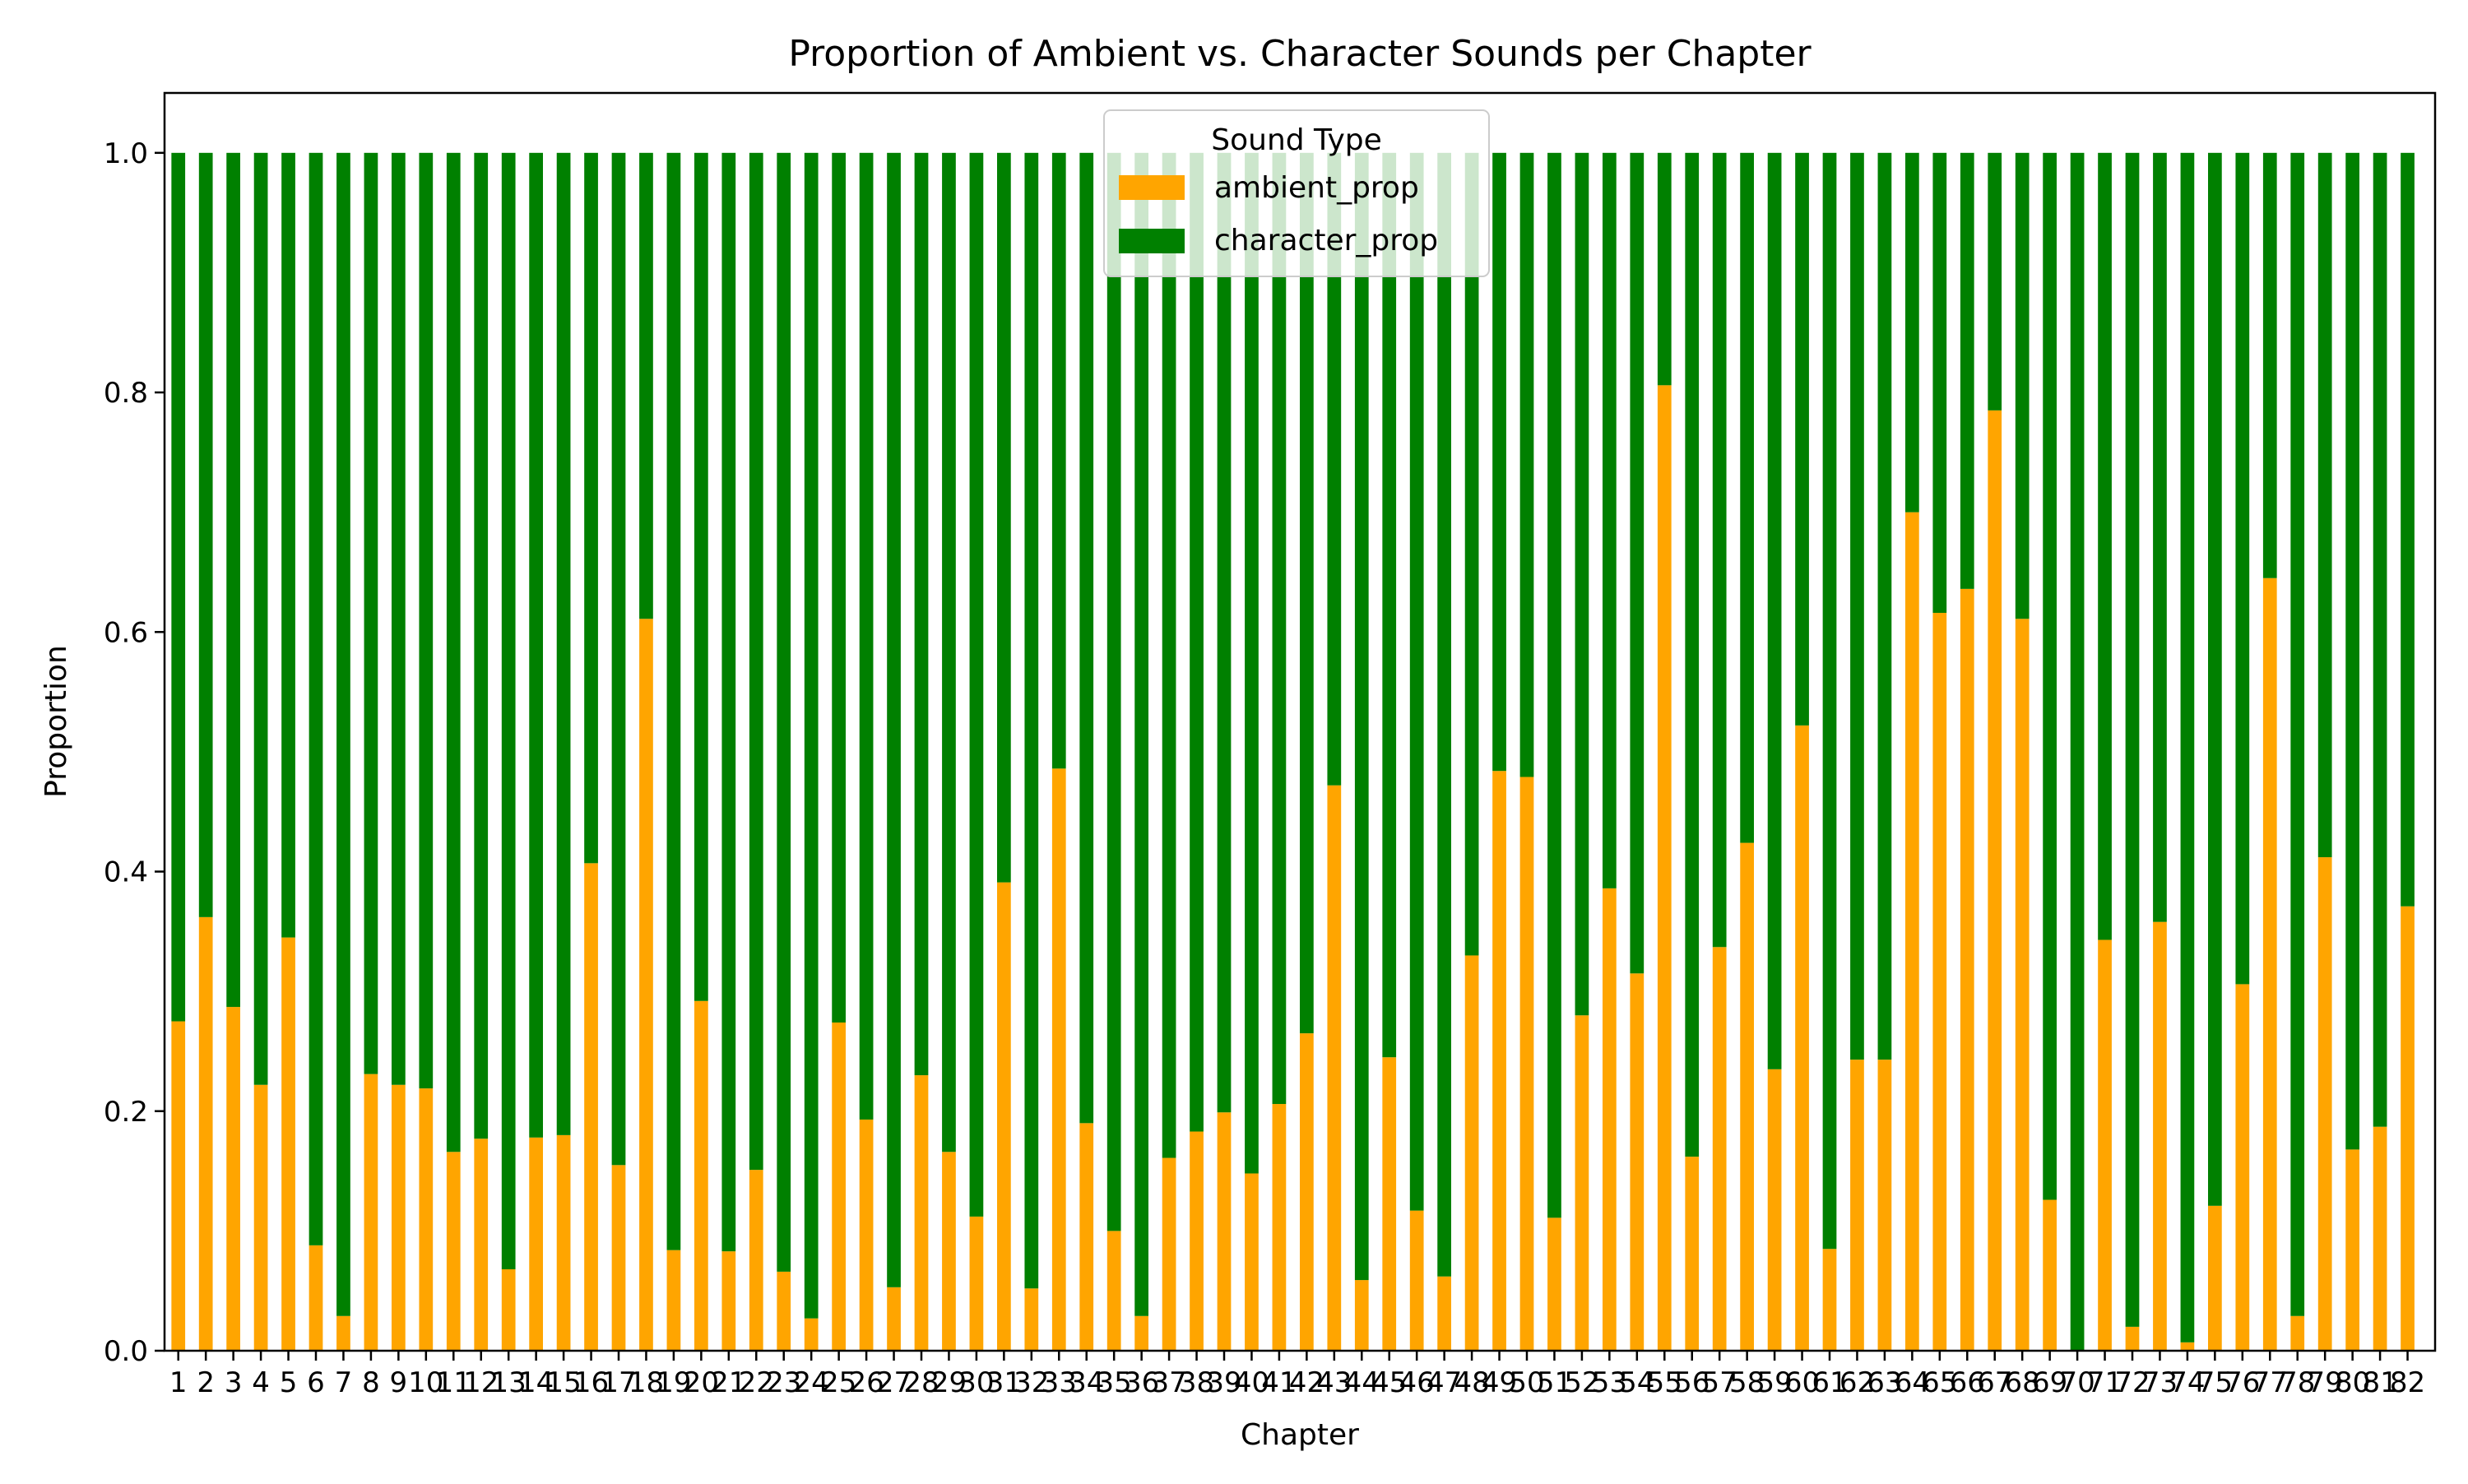 This screenshot has width=2468, height=1484. Describe the element at coordinates (1362, 1382) in the screenshot. I see `x-tick-label: 44` at that location.